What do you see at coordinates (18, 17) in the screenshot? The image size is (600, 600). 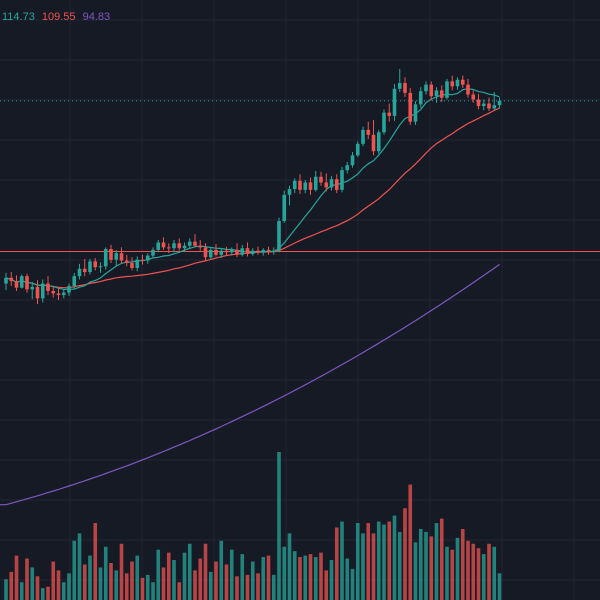 I see `legend-ma-short-value: 114.73` at bounding box center [18, 17].